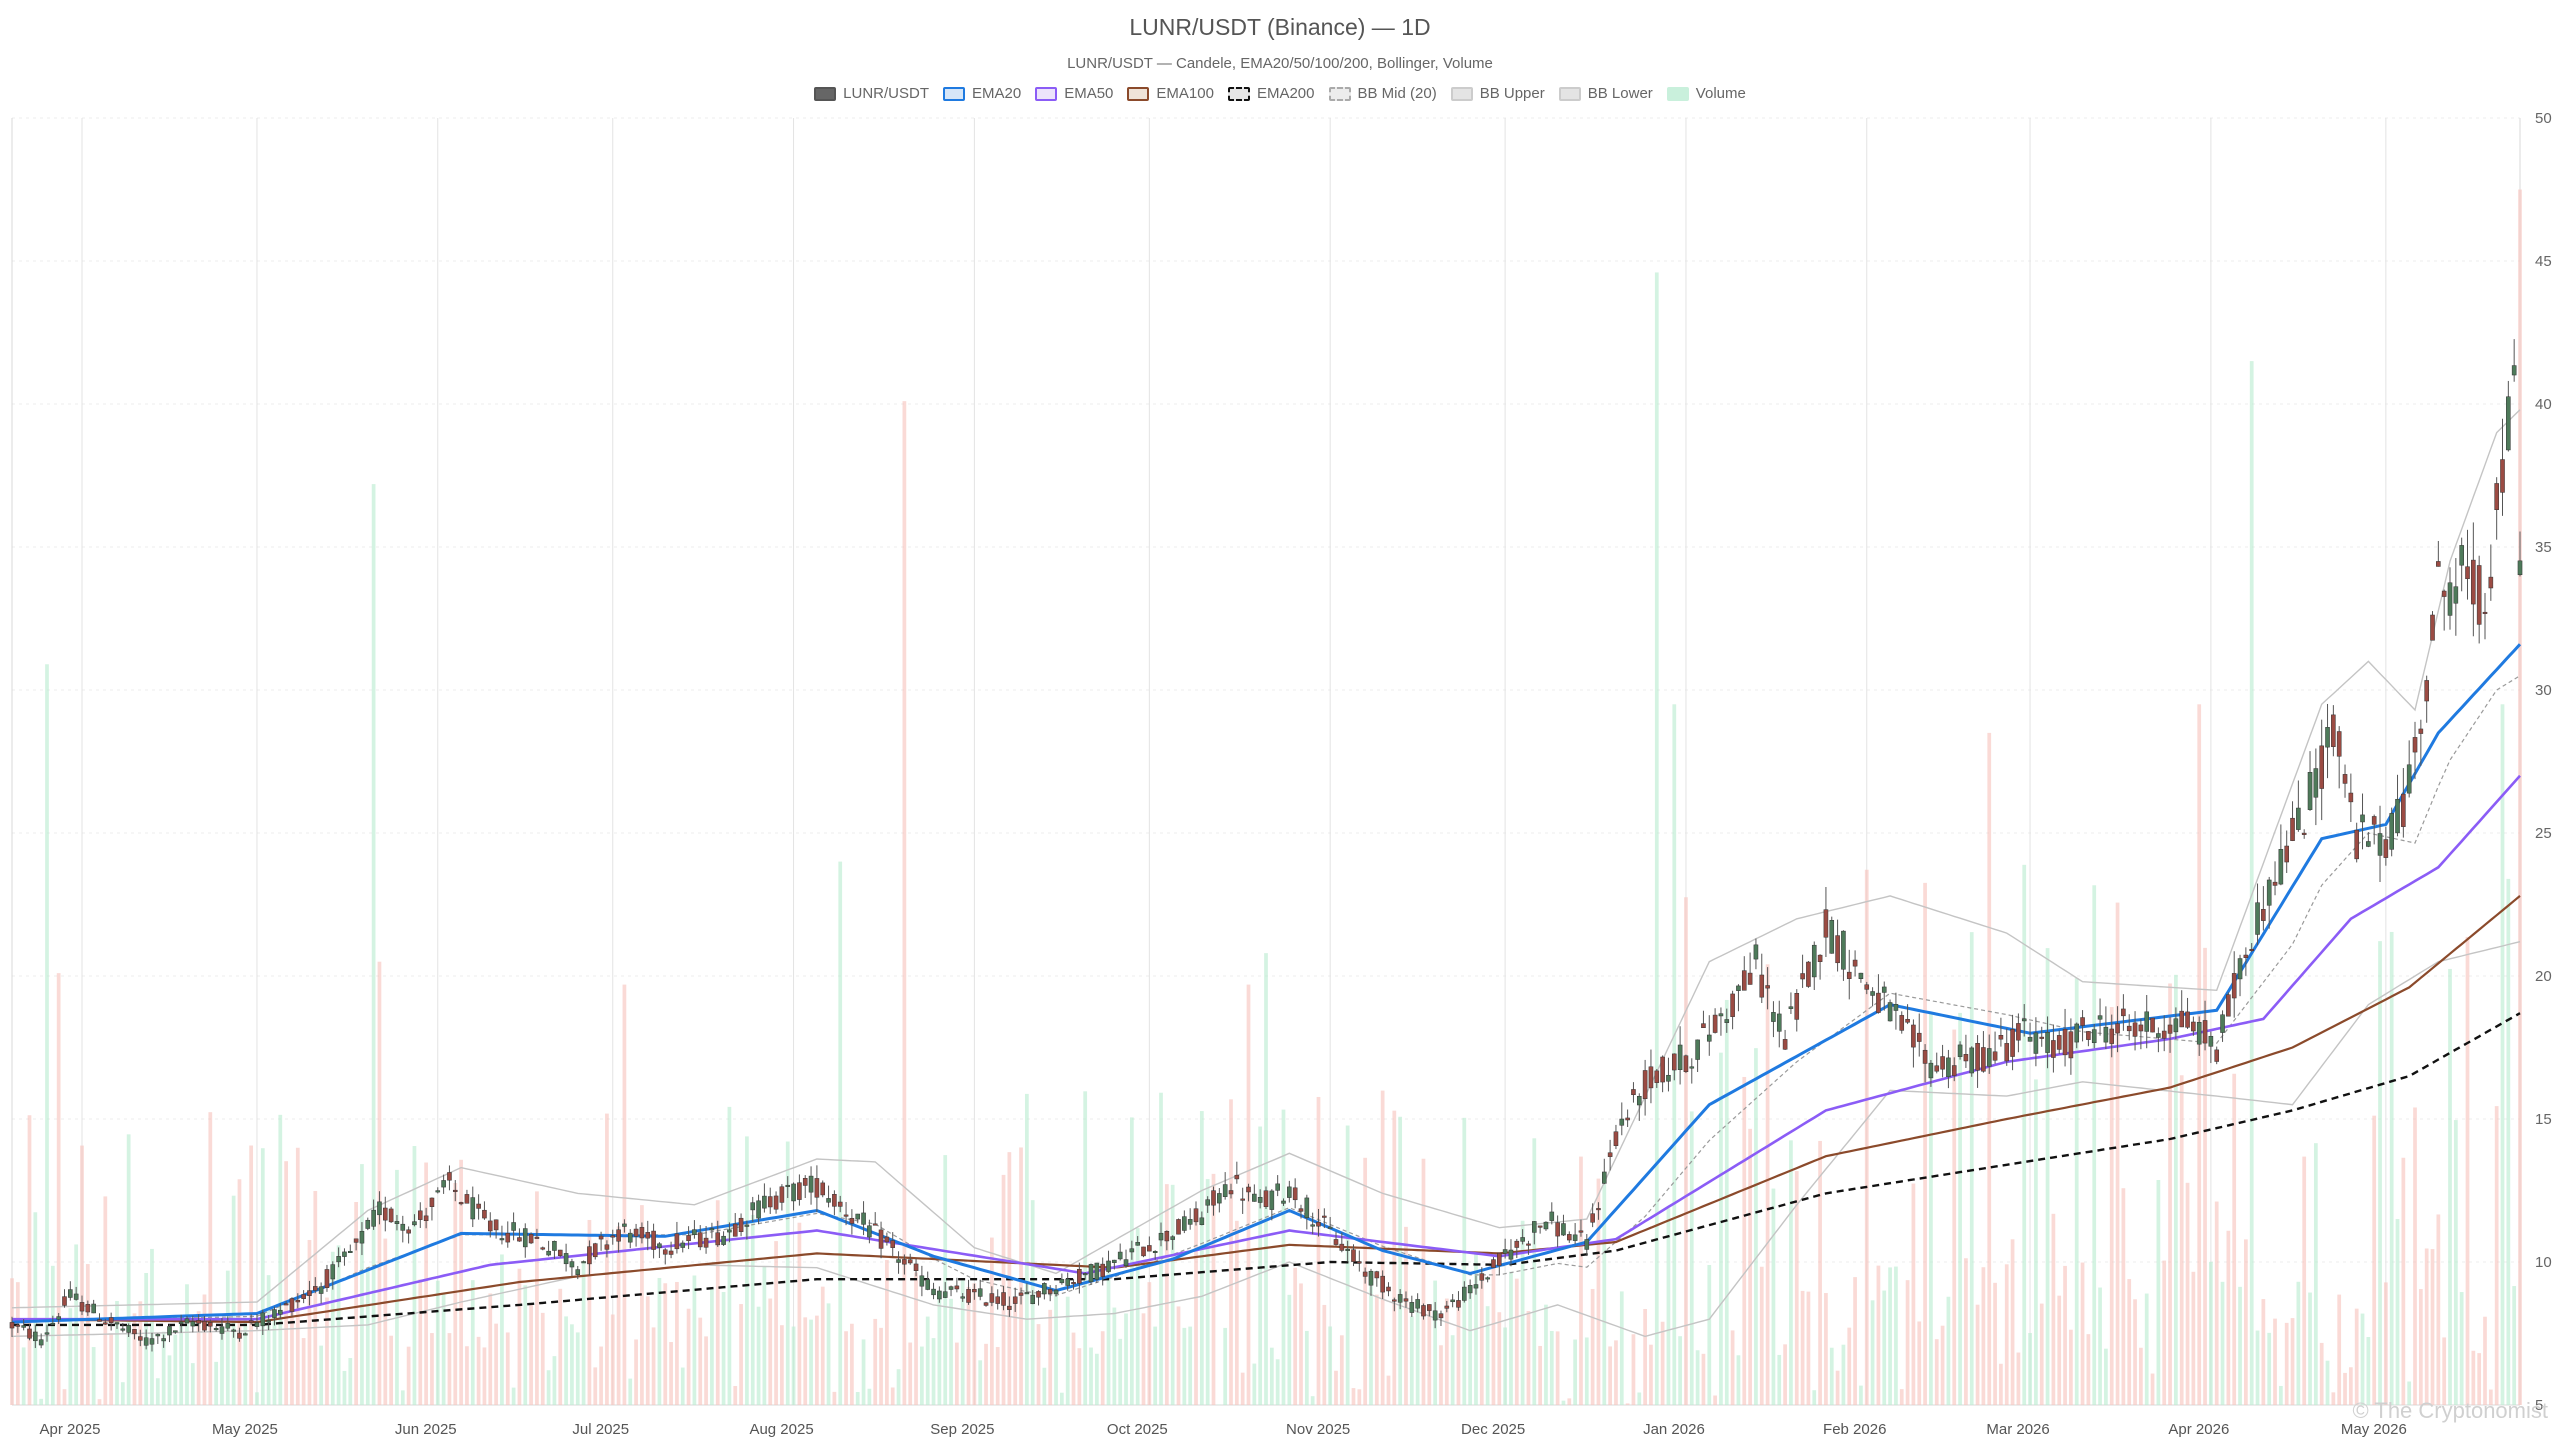  What do you see at coordinates (1706, 93) in the screenshot?
I see `legend-item: Volume` at bounding box center [1706, 93].